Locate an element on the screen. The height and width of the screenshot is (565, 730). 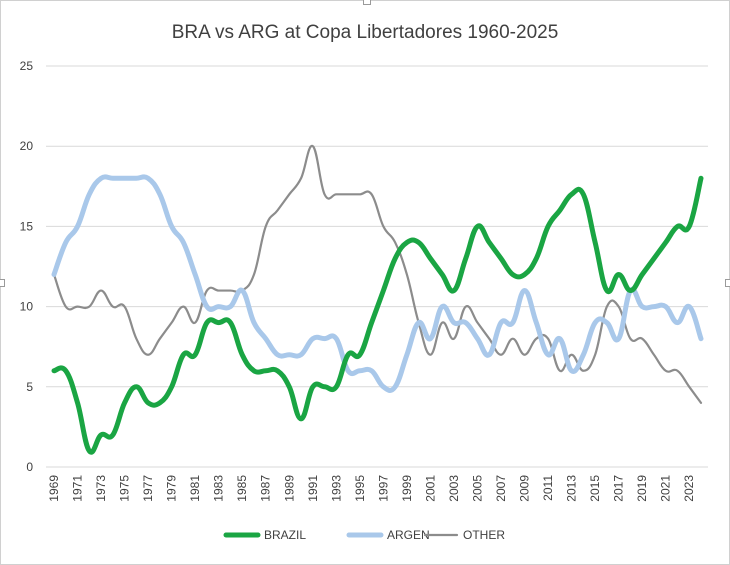
x-tick-label: 1973 is located at coordinates (101, 488).